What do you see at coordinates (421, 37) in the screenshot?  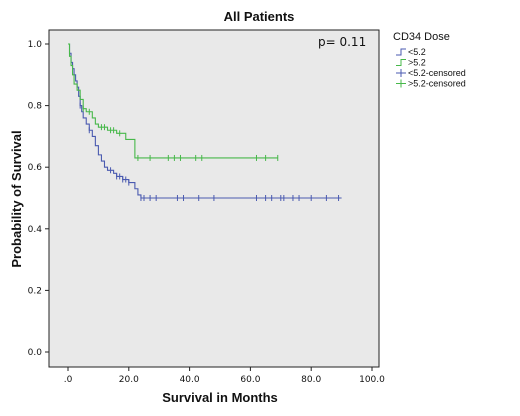 I see `legend-title: CD34 Dose` at bounding box center [421, 37].